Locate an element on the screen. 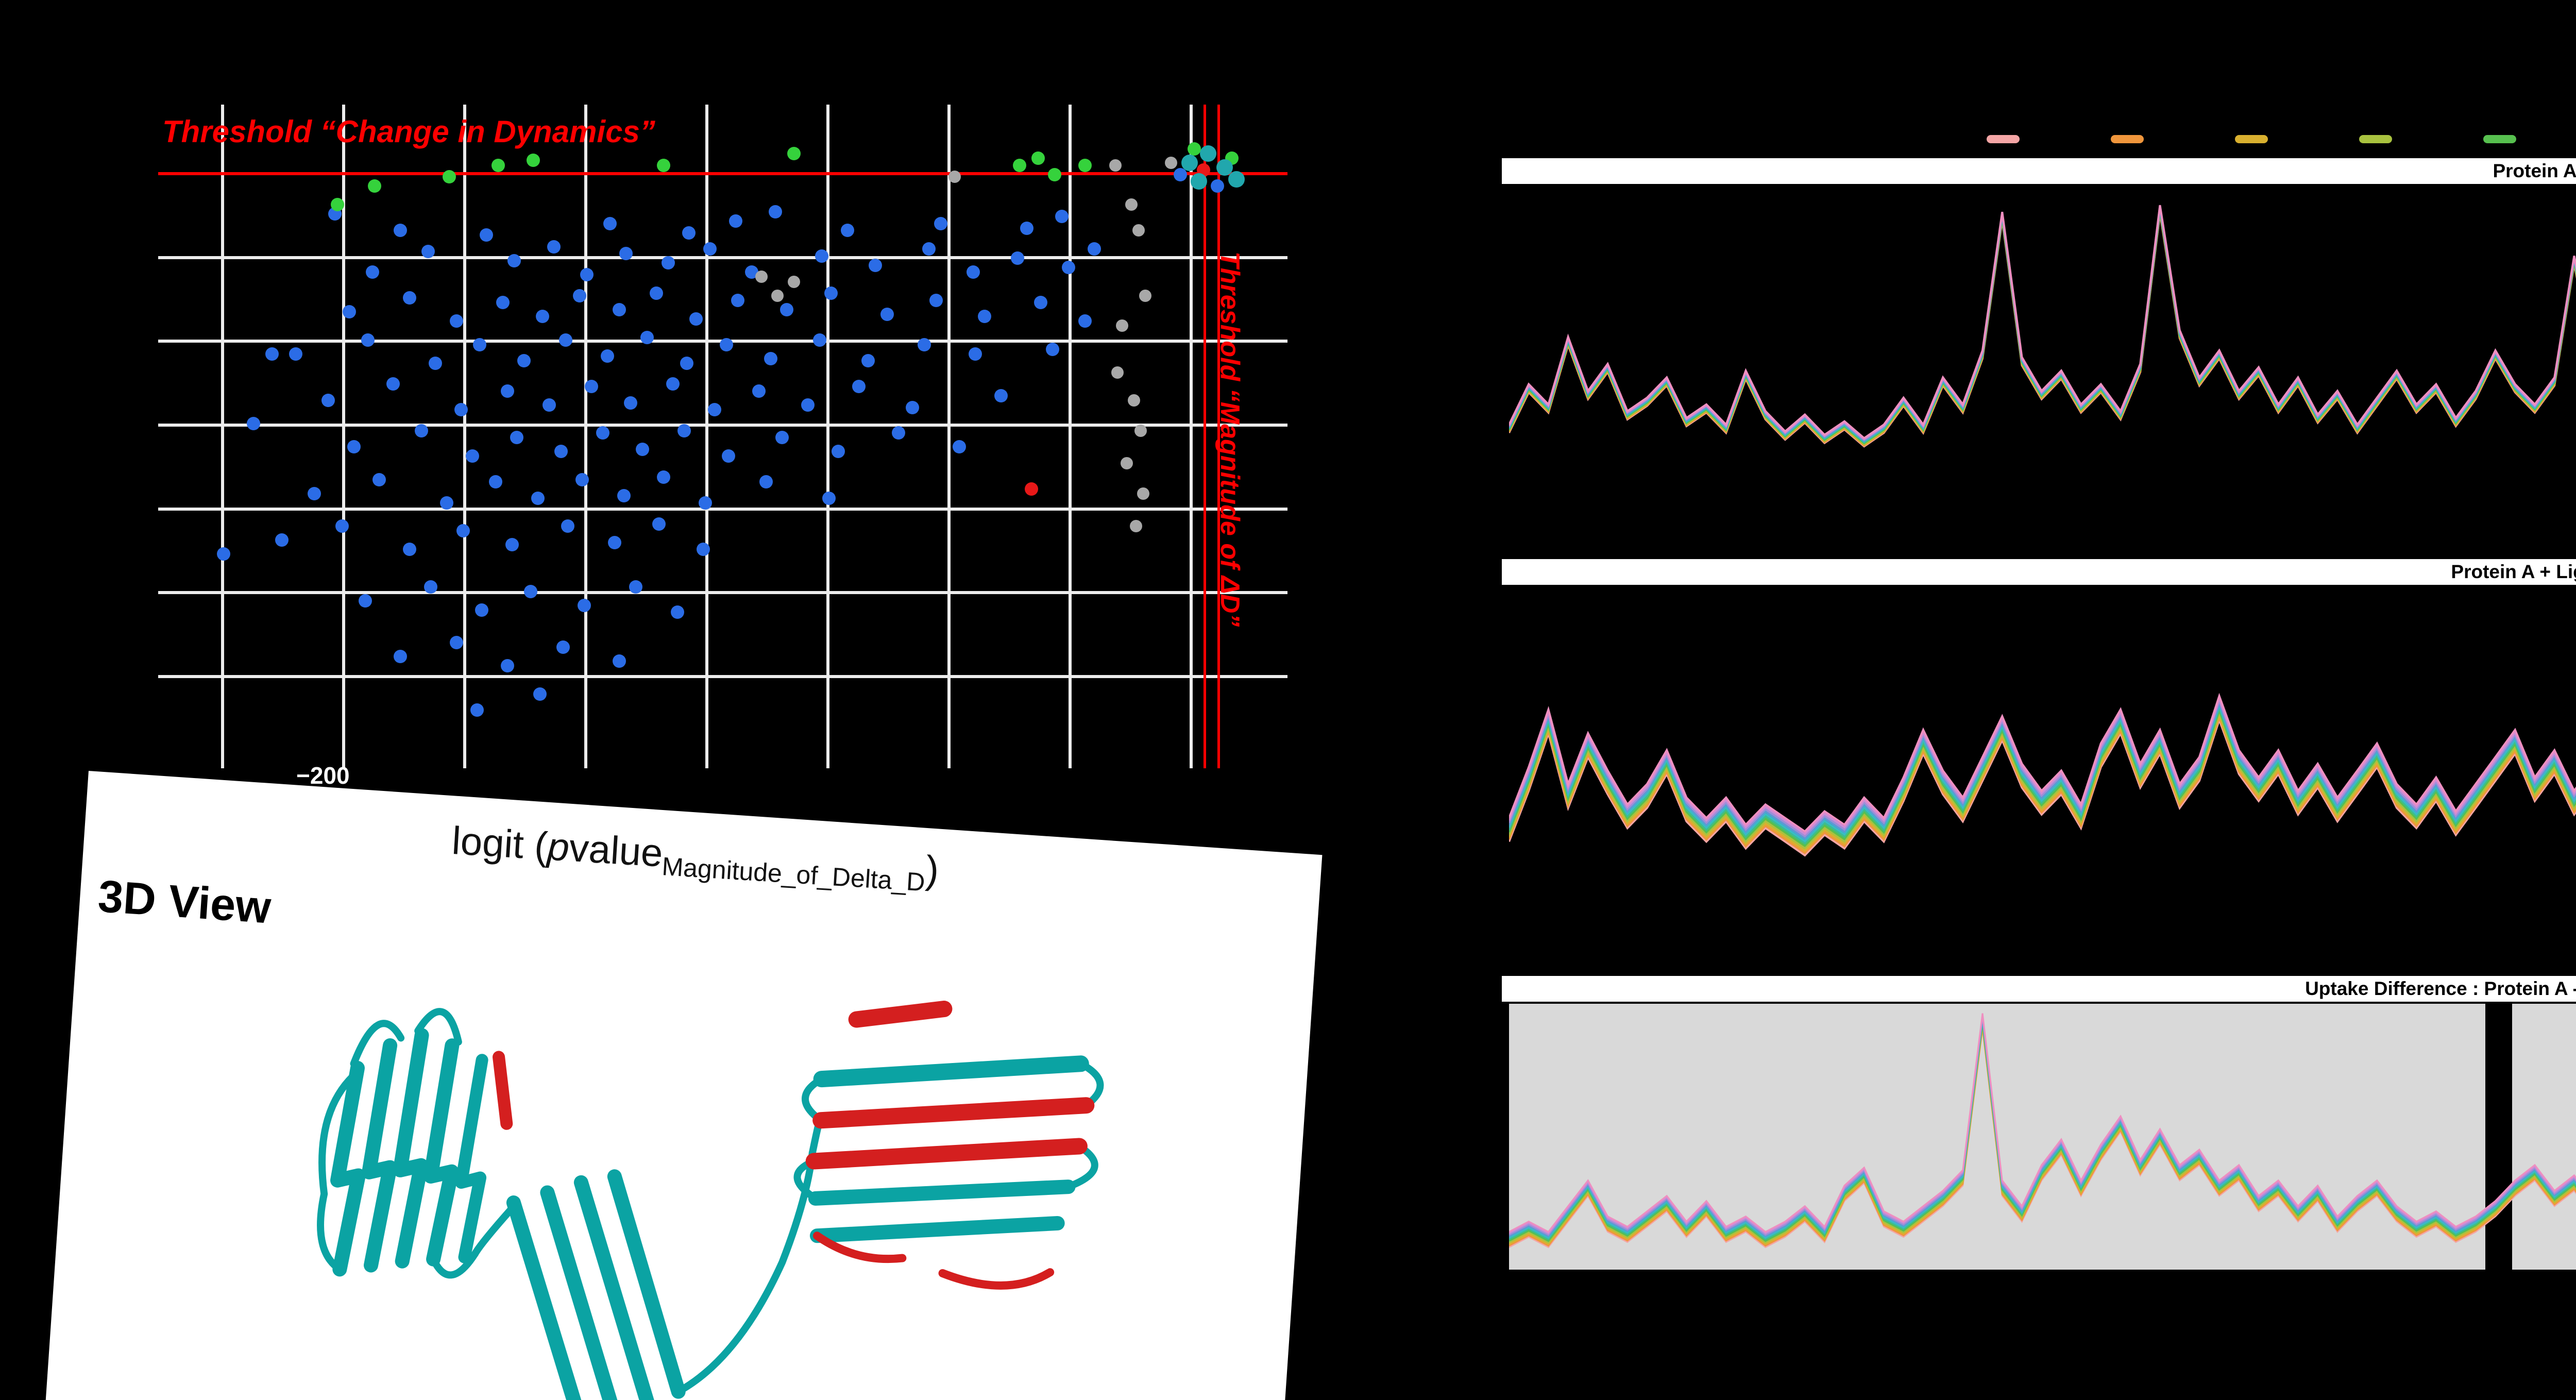 The height and width of the screenshot is (1400, 2576). threshold-line-change-in-dynamics is located at coordinates (722, 174).